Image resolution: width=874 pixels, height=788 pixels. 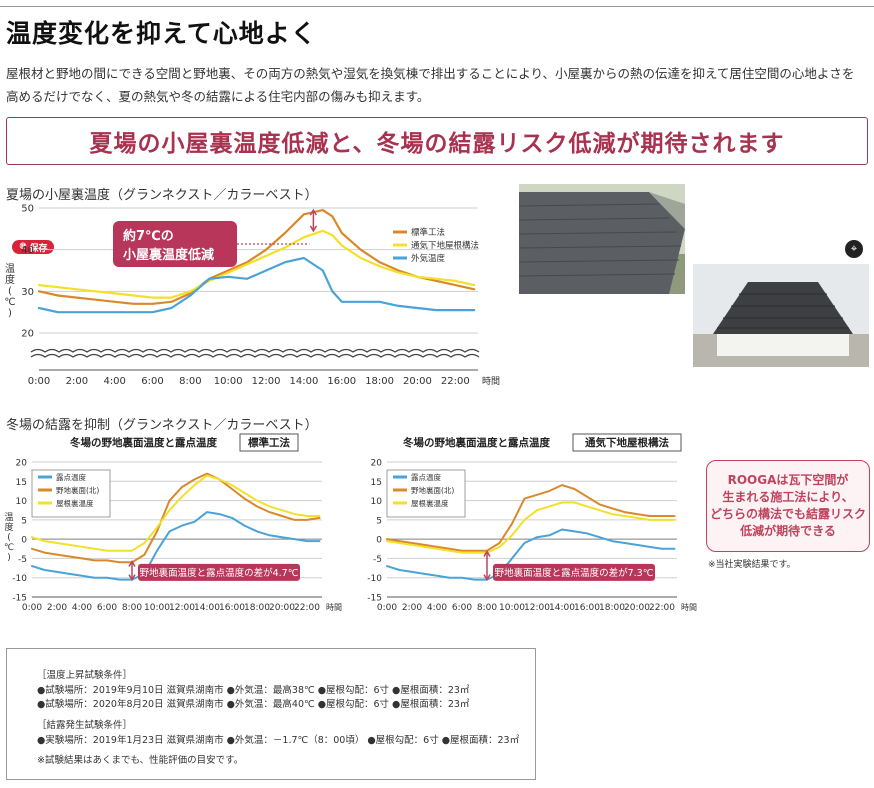 I want to click on y-tick-label: 5, so click(x=379, y=521).